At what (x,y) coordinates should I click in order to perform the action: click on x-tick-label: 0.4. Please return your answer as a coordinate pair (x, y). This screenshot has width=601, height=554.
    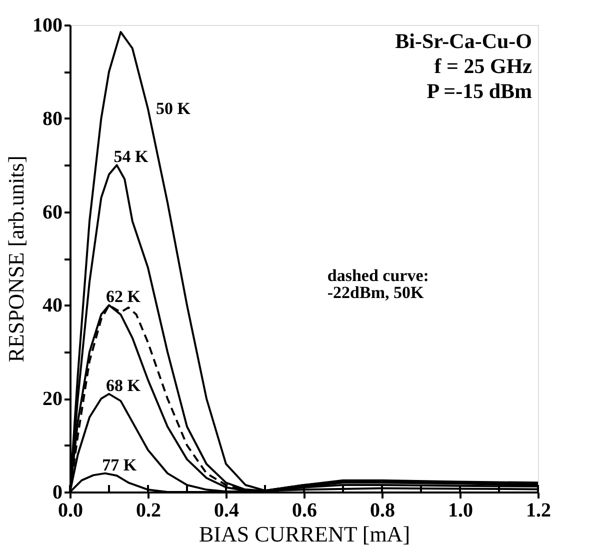
    Looking at the image, I should click on (226, 511).